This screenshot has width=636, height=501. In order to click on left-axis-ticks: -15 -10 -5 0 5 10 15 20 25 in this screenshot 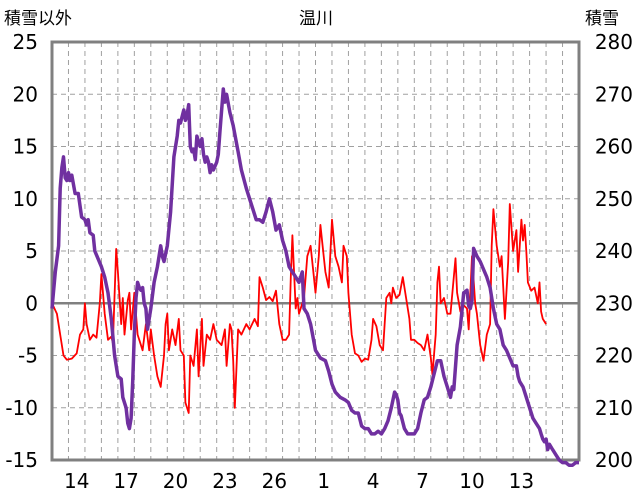, I will do `click(21, 251)`.